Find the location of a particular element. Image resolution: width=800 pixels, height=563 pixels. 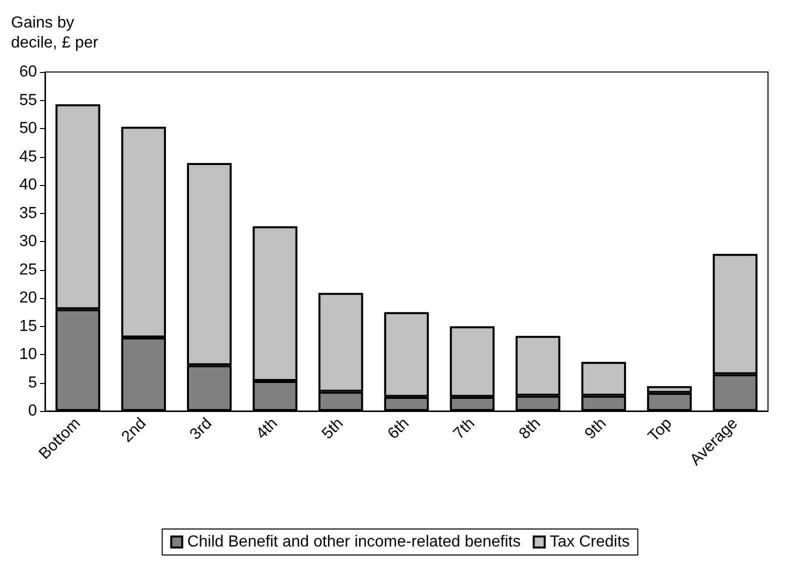

y-tick-label: 45 is located at coordinates (28, 157).